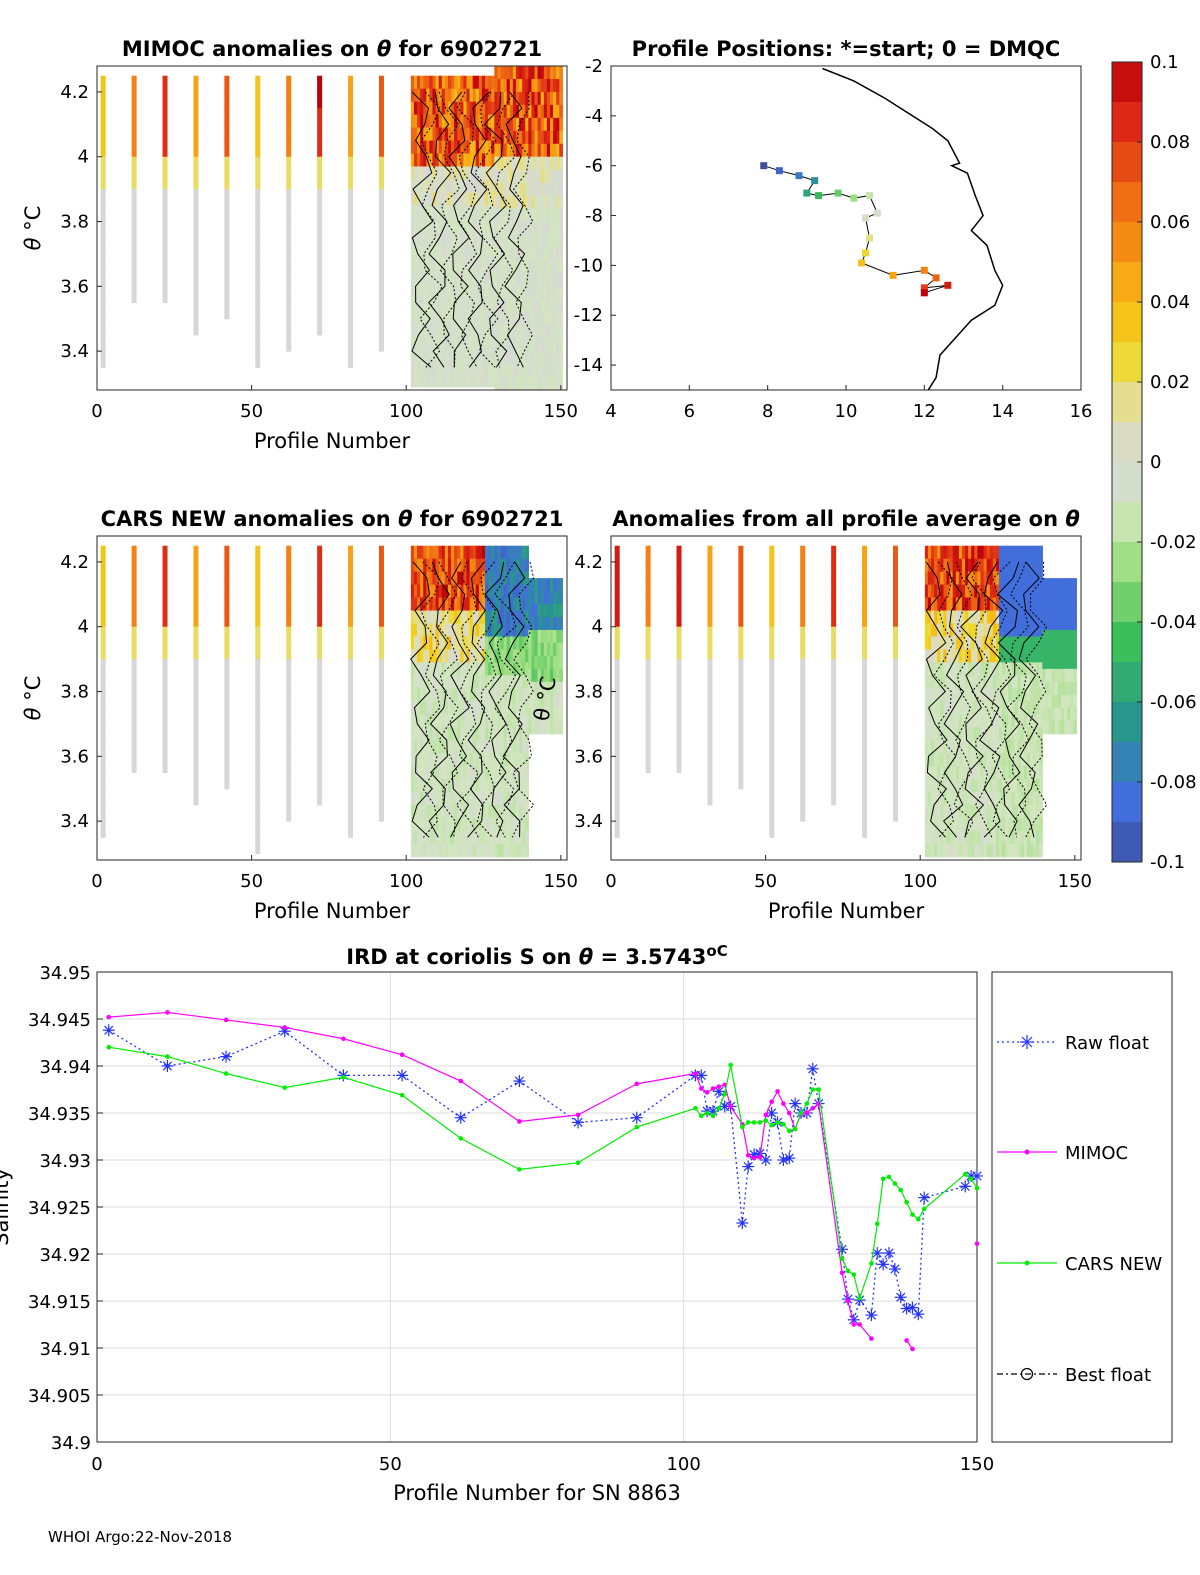 This screenshot has height=1575, width=1200. What do you see at coordinates (74, 92) in the screenshot?
I see `mimoc-ytick-label: 4.2` at bounding box center [74, 92].